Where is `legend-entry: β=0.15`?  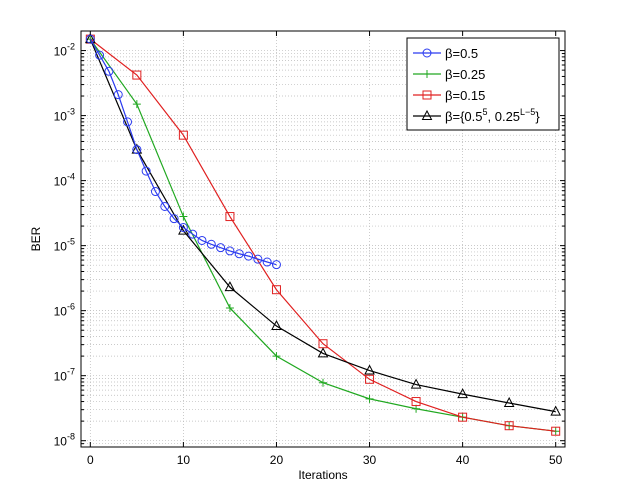
legend-entry: β=0.15 is located at coordinates (449, 95).